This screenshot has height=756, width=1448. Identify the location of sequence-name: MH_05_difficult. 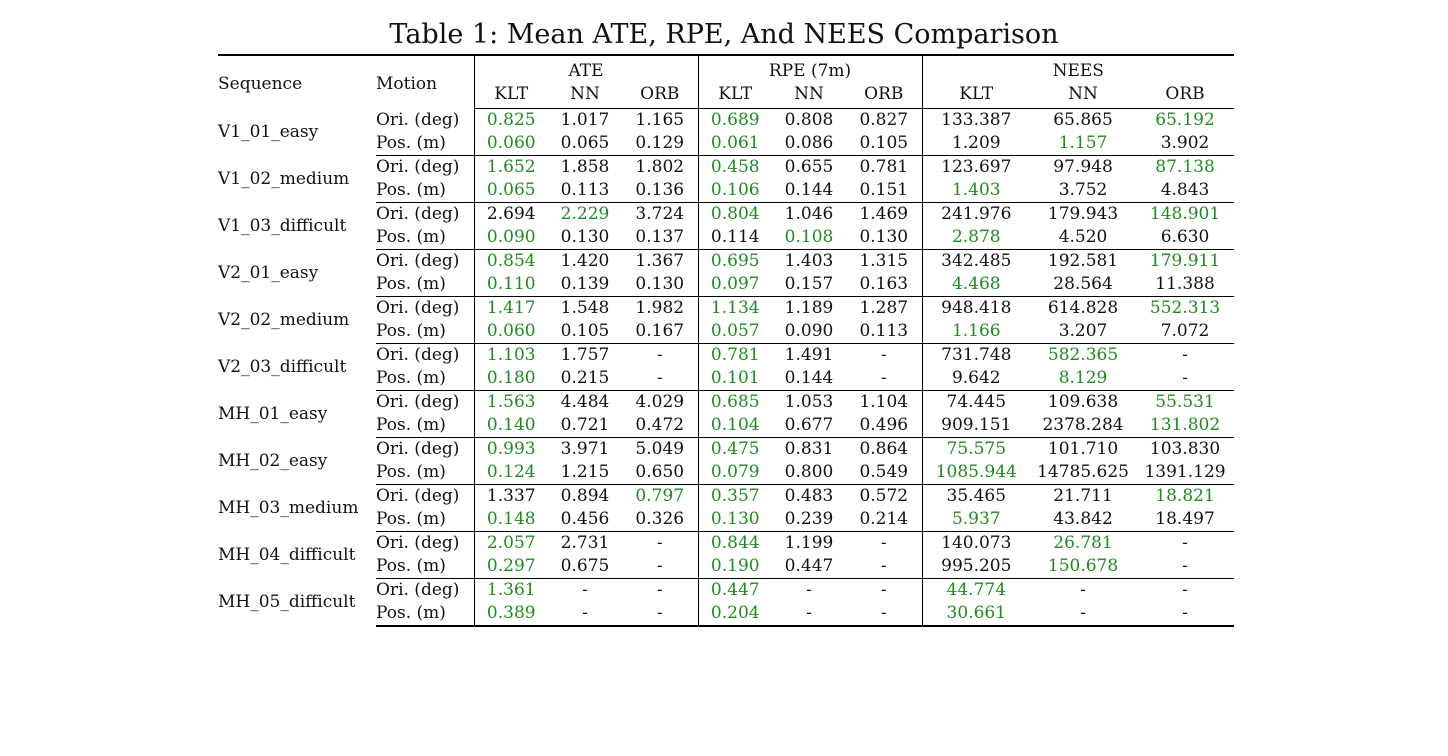
(287, 601).